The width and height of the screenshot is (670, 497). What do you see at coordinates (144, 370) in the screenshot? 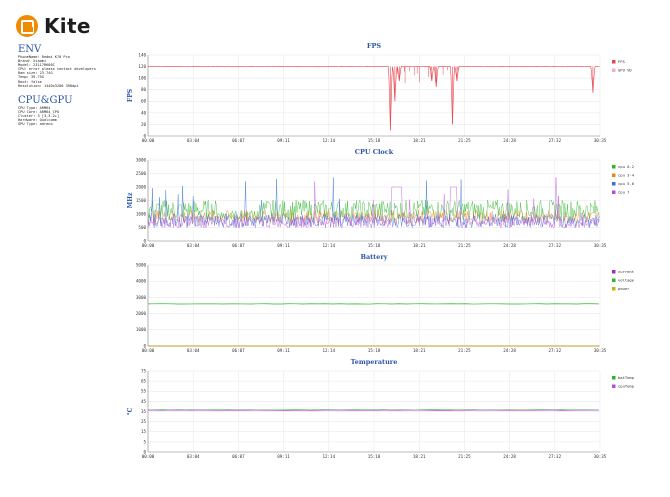
I see `y-tick-label: 75` at bounding box center [144, 370].